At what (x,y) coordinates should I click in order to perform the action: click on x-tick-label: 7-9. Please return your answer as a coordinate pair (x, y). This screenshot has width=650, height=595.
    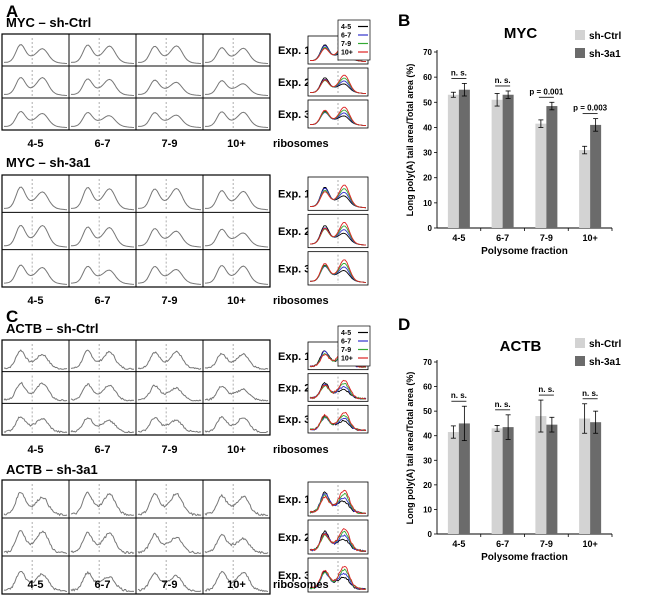
    Looking at the image, I should click on (546, 544).